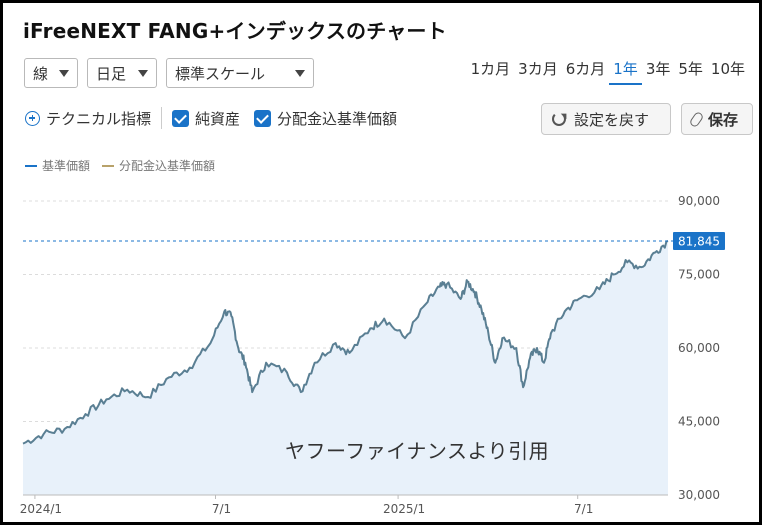 Image resolution: width=762 pixels, height=525 pixels. I want to click on chart-type-value: 線, so click(41, 73).